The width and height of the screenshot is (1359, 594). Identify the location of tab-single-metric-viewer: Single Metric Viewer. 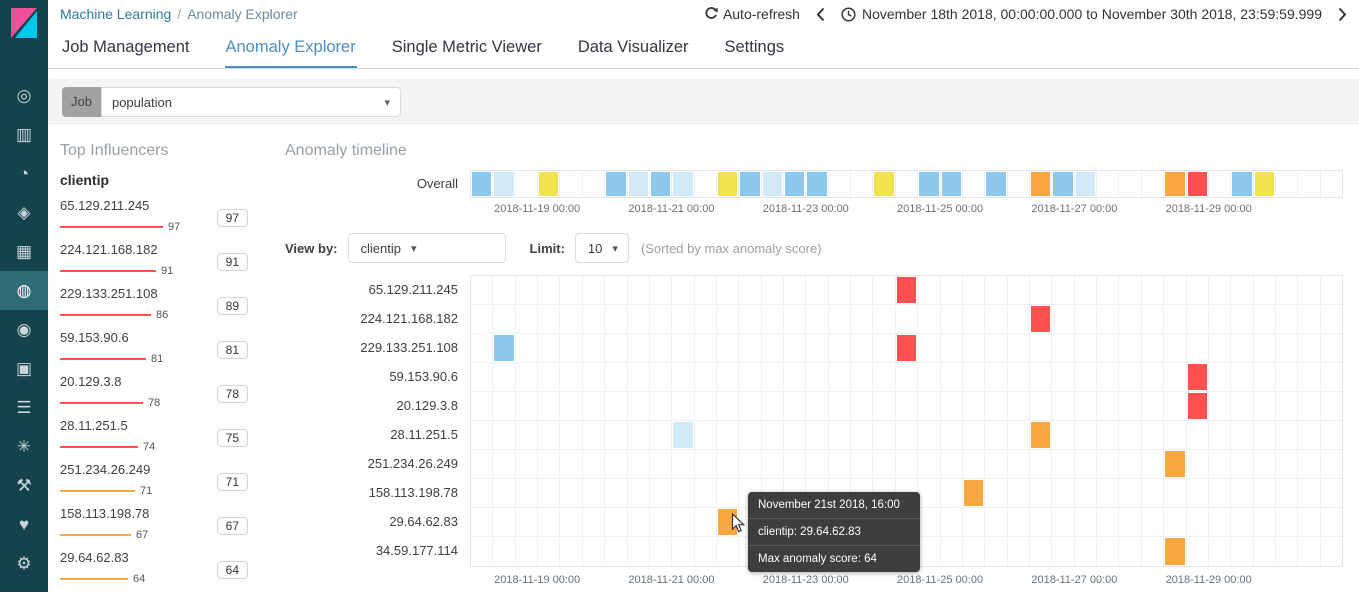
(466, 47).